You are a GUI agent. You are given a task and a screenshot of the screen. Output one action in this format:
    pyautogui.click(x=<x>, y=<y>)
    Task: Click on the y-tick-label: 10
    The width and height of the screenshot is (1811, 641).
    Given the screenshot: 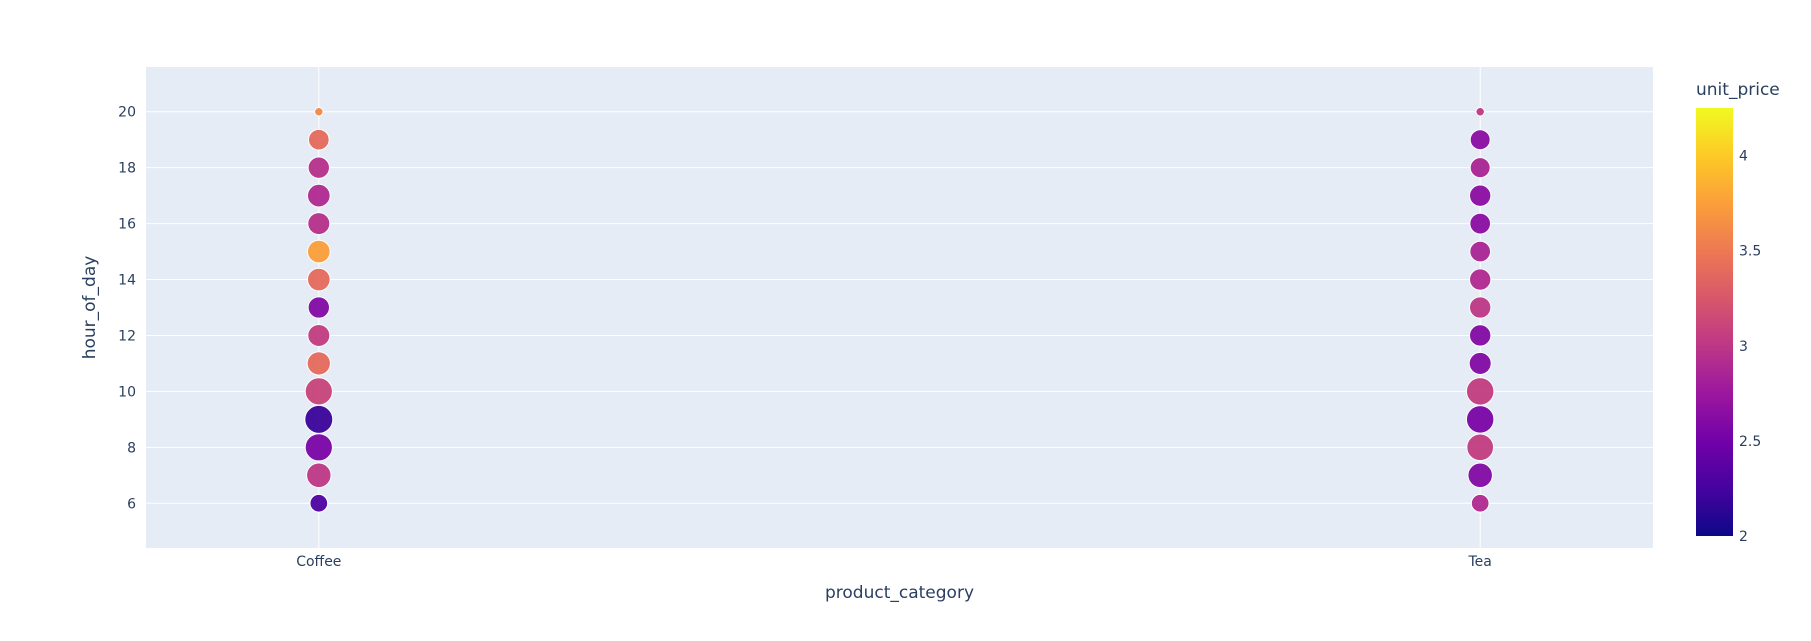 What is the action you would take?
    pyautogui.click(x=127, y=392)
    